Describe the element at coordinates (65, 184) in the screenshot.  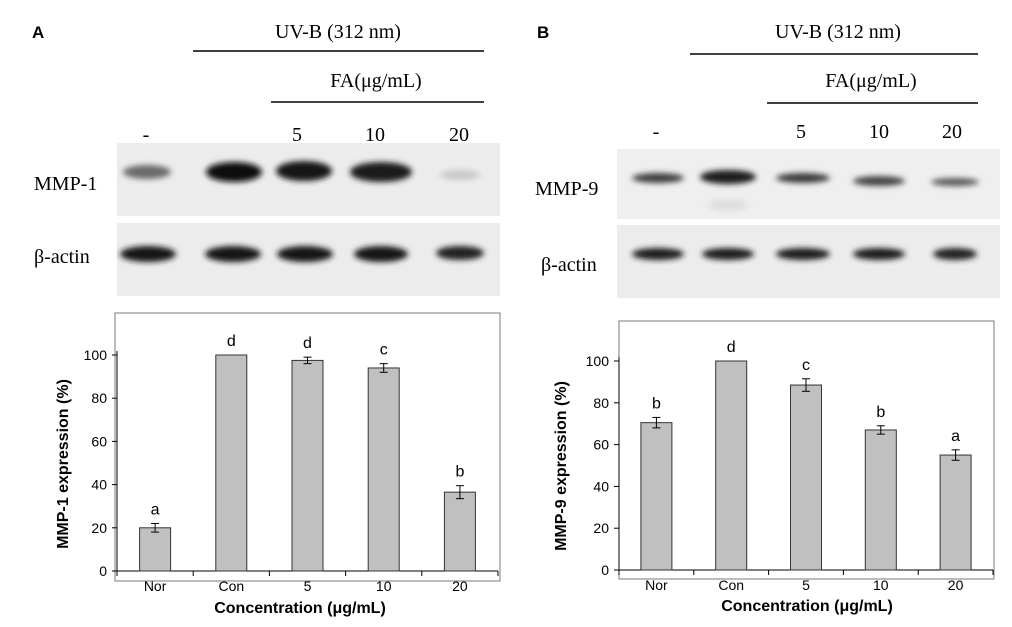
I see `protein-label: MMP-1` at that location.